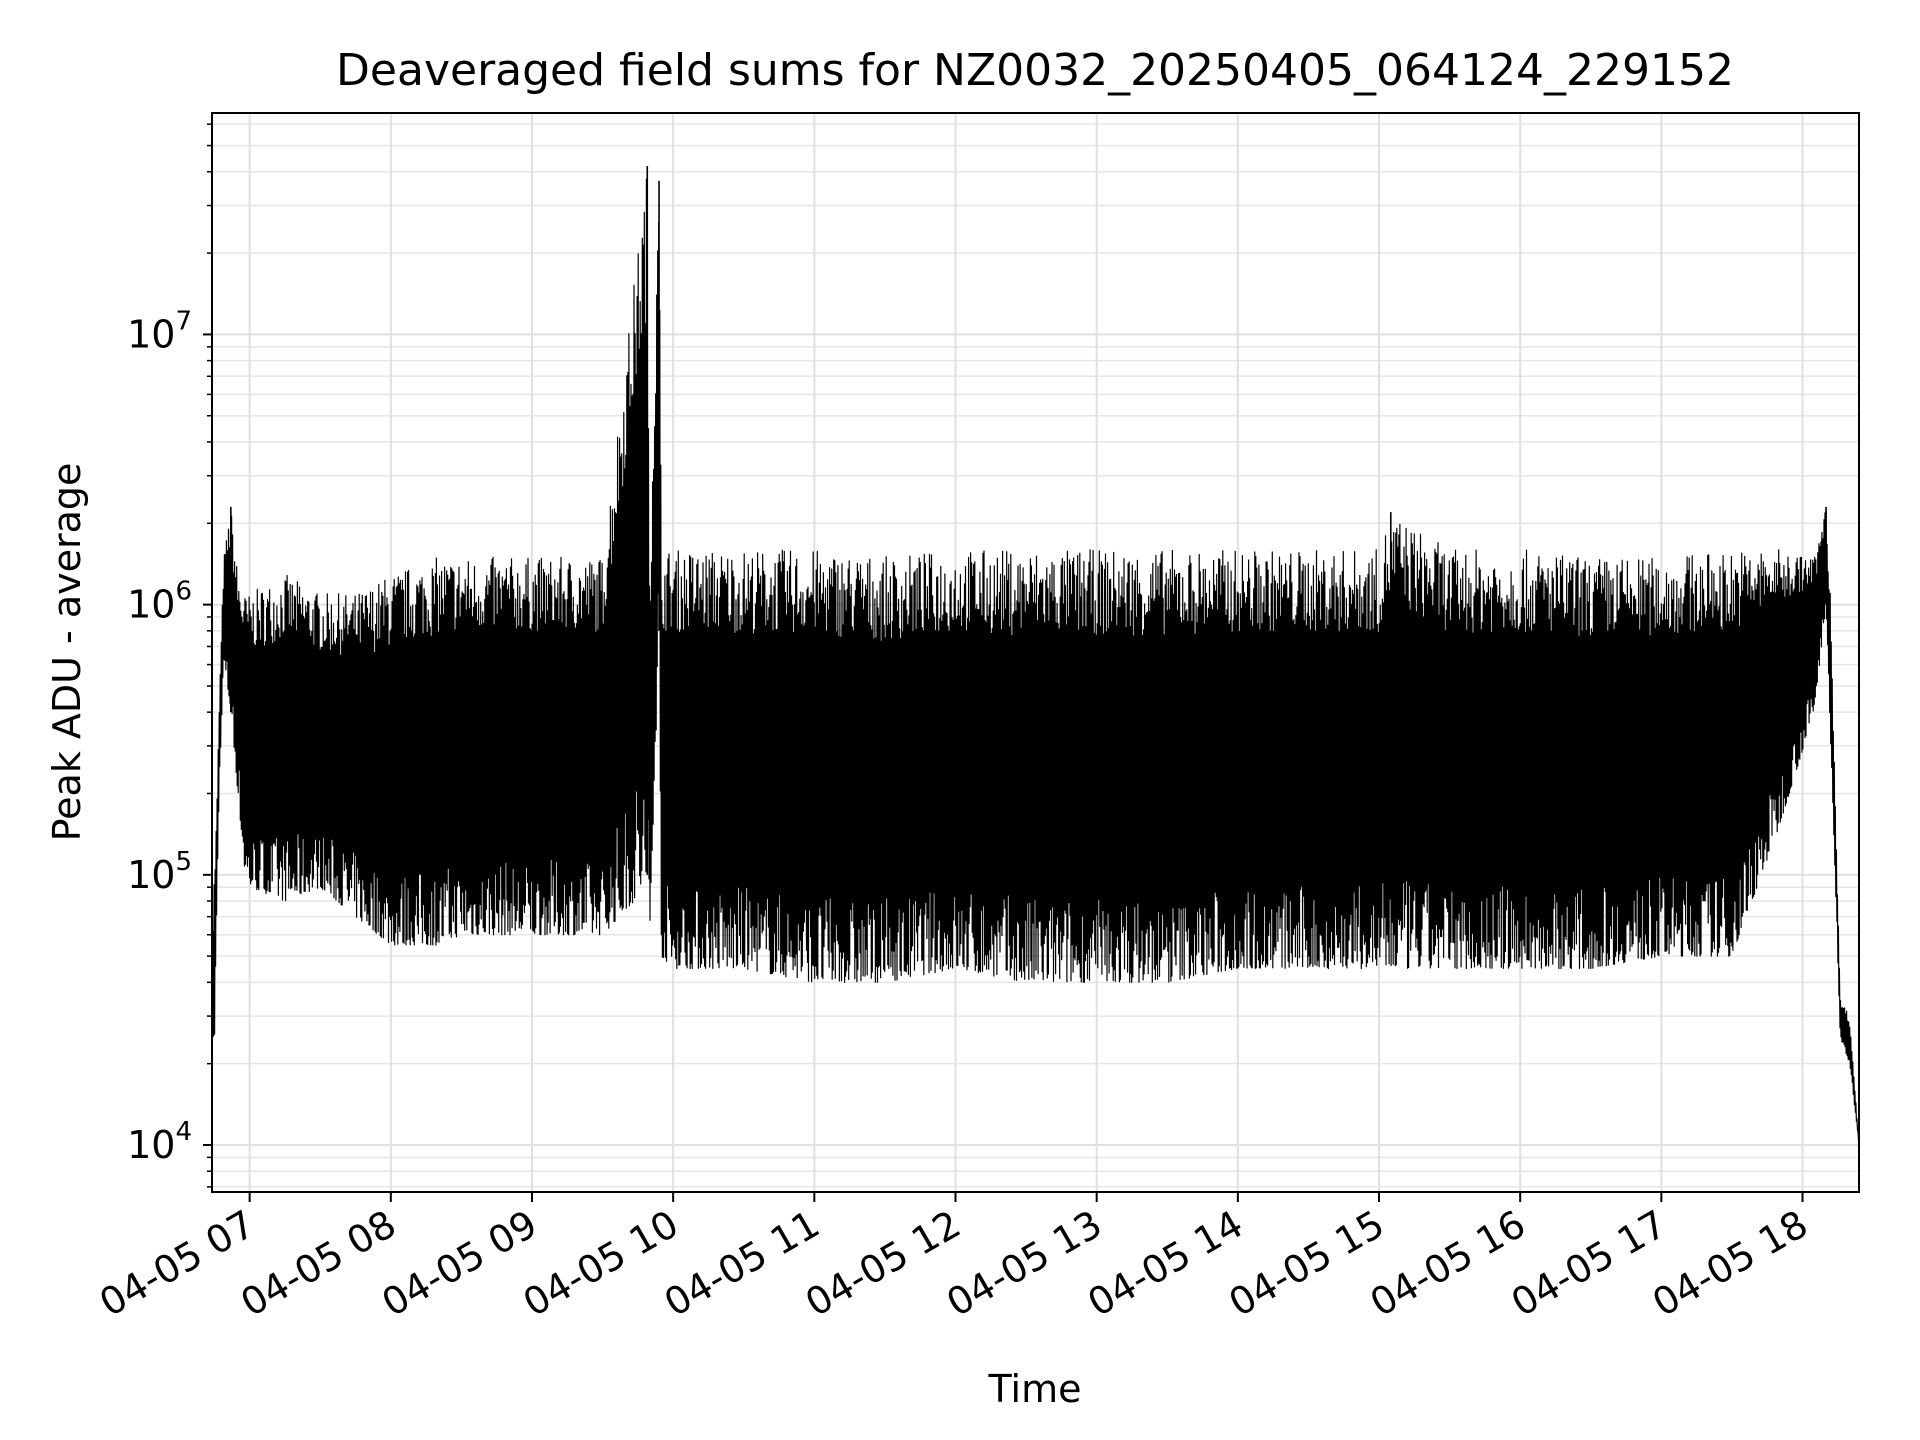 The image size is (1920, 1440). Describe the element at coordinates (1165, 1264) in the screenshot. I see `x-tick-label: 04-05 14` at that location.